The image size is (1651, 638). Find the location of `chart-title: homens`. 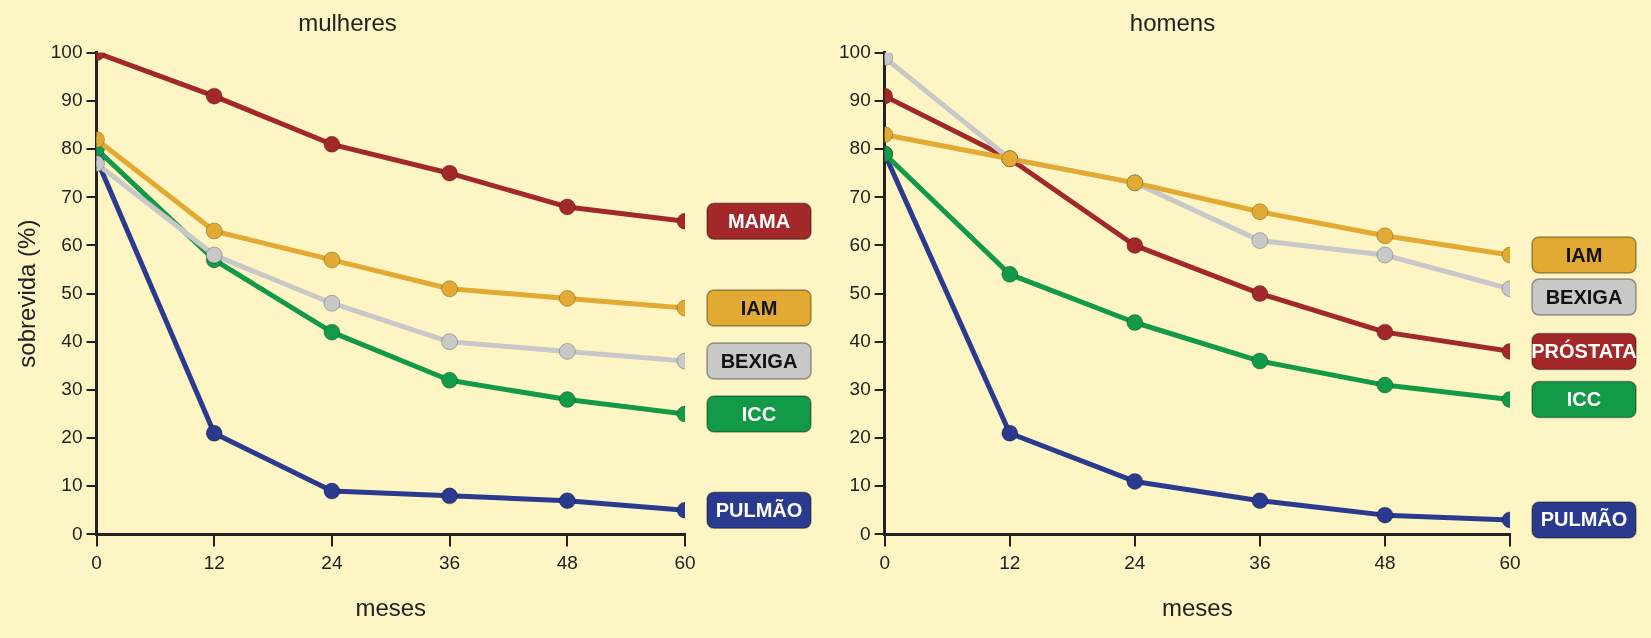

chart-title: homens is located at coordinates (1172, 23).